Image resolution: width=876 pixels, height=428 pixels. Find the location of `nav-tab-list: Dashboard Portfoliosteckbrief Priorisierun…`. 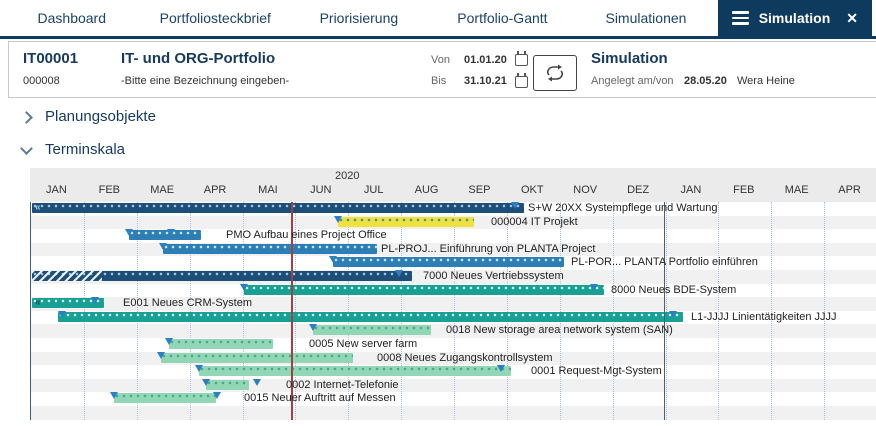

nav-tab-list: Dashboard Portfoliosteckbrief Priorisierun… is located at coordinates (359, 18).